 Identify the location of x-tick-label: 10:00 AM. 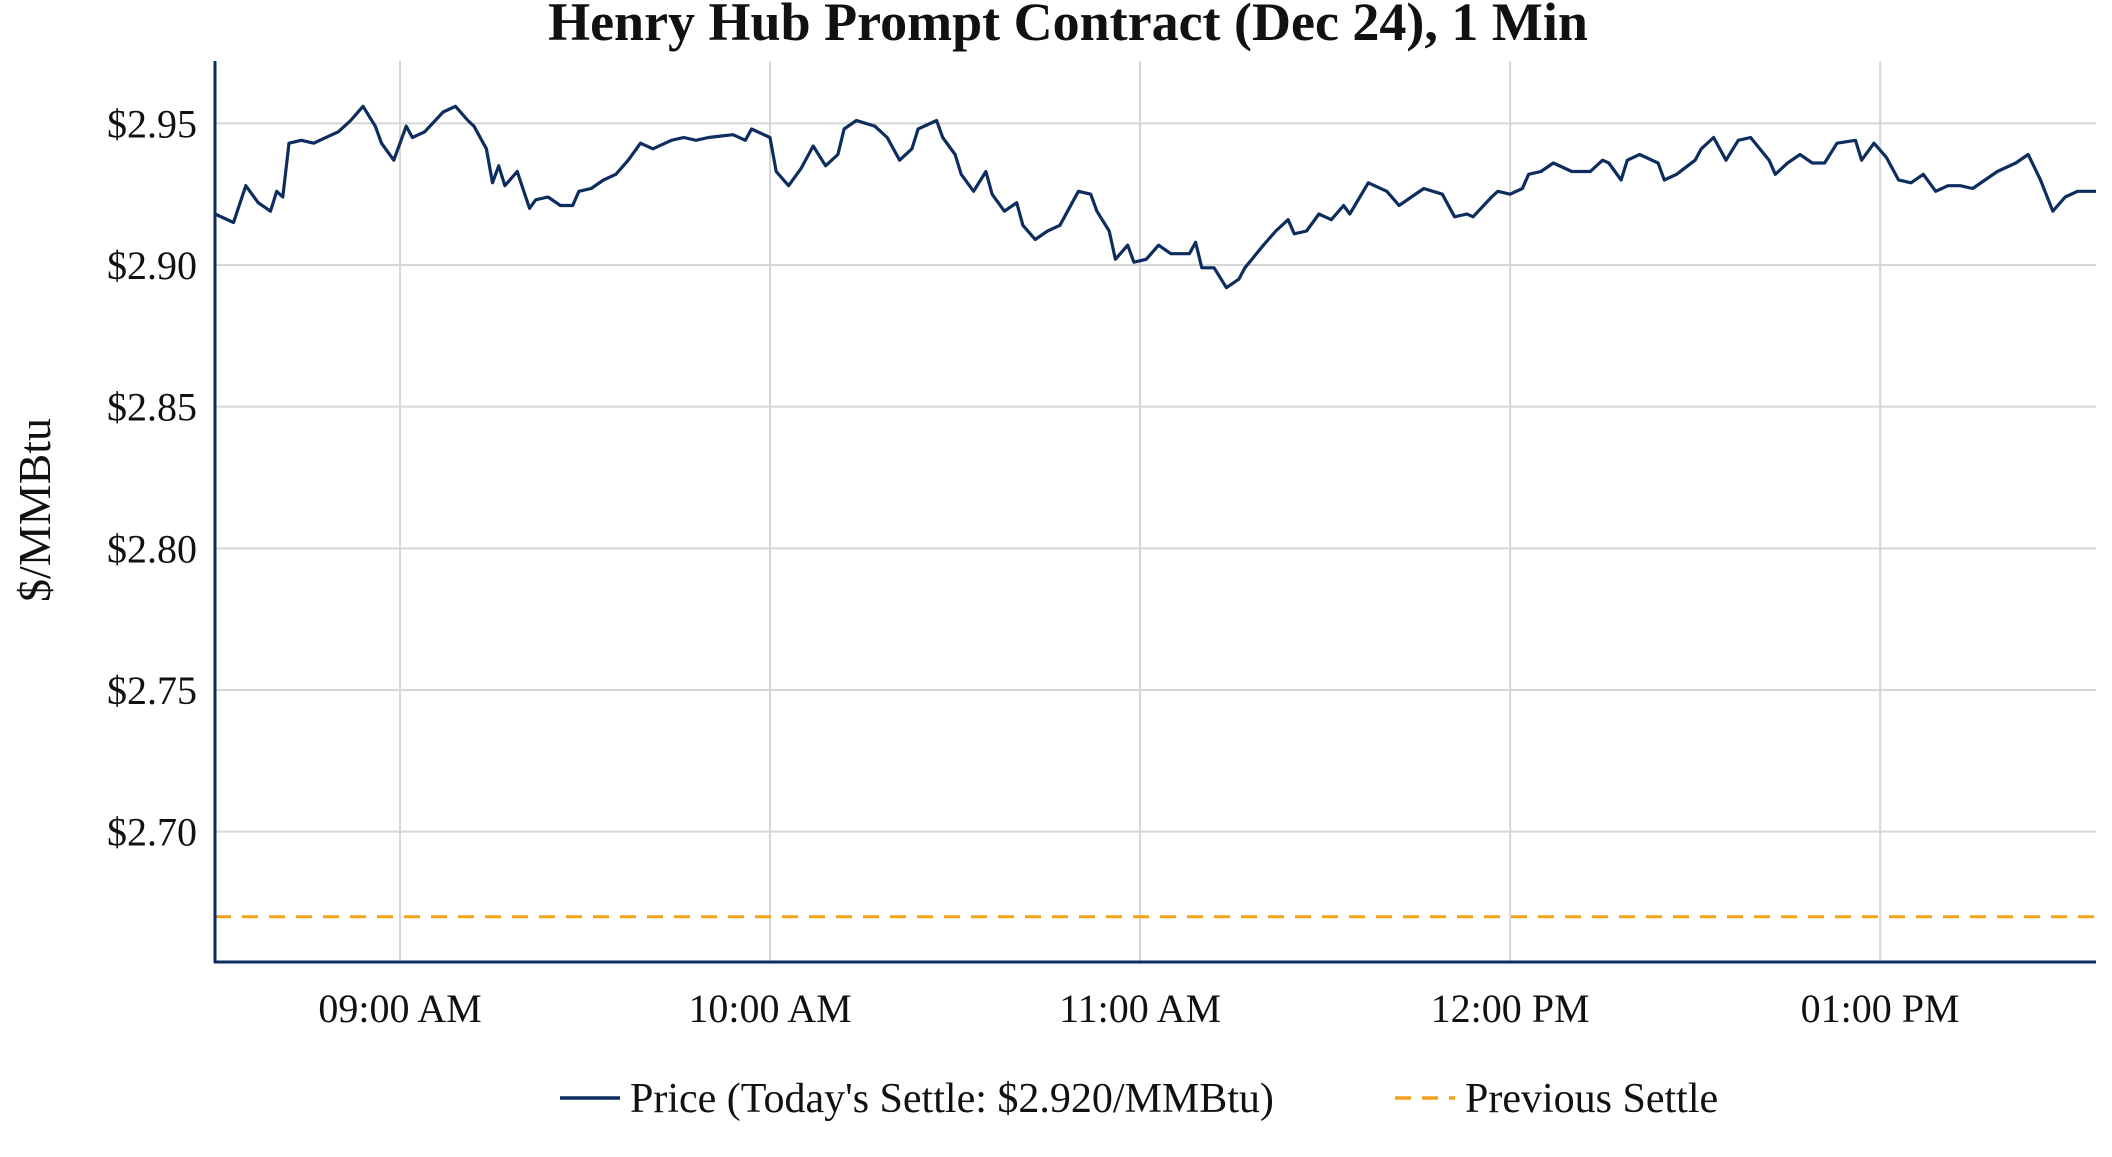
(769, 1008).